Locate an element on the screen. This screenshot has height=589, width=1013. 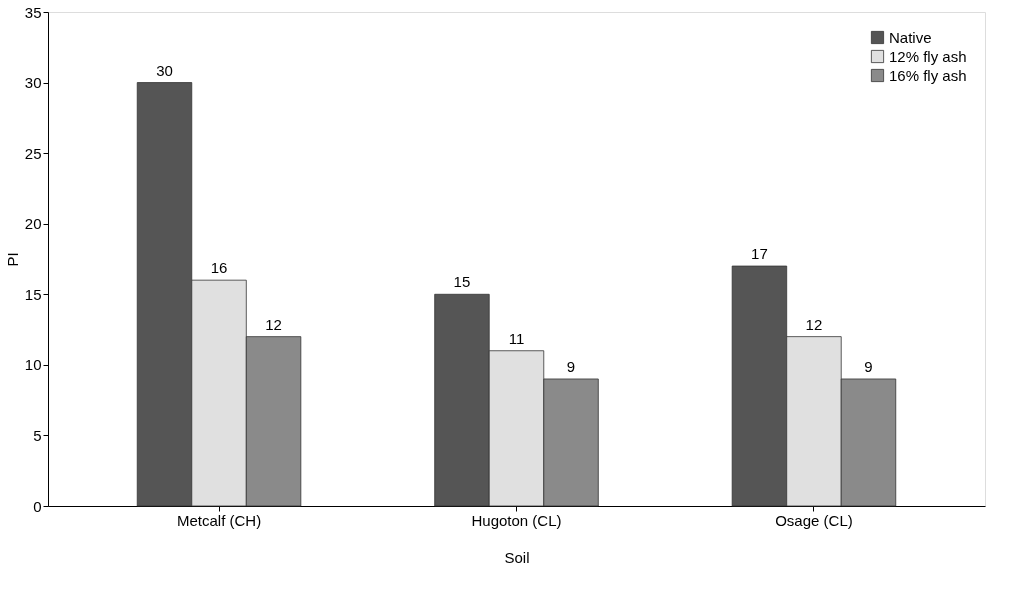
data-label: 15 is located at coordinates (462, 282).